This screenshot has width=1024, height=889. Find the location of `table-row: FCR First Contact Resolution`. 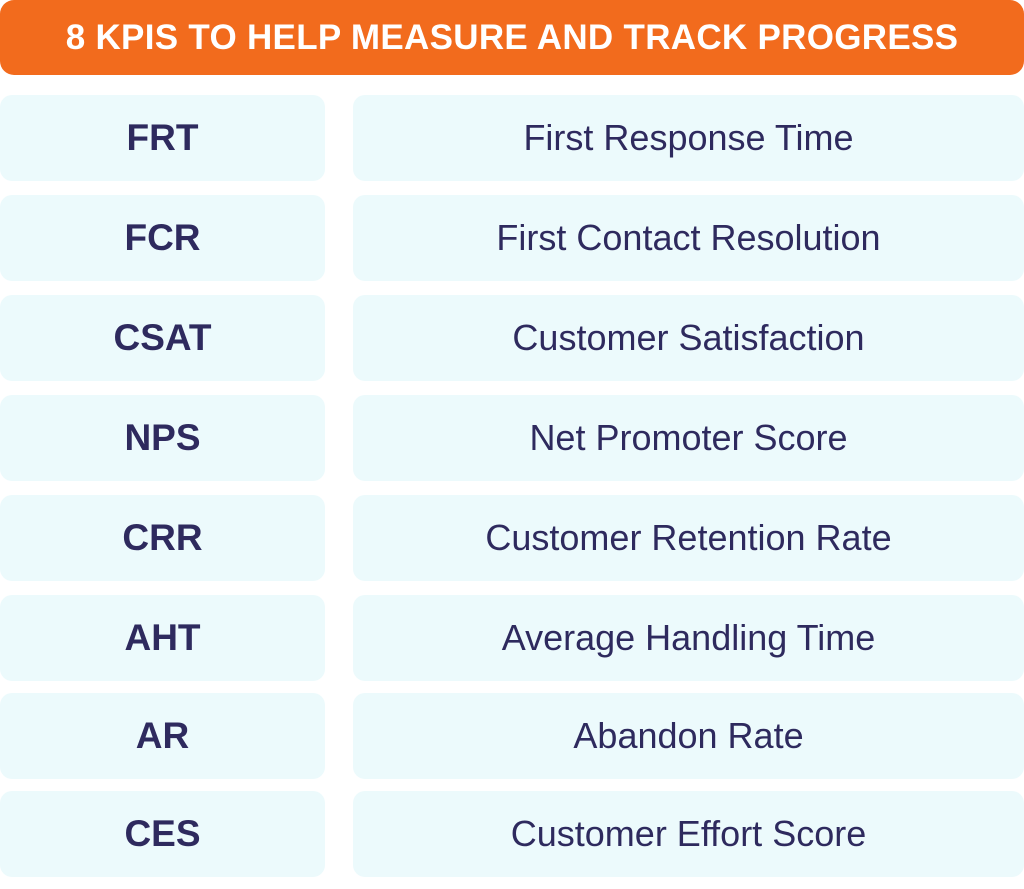

table-row: FCR First Contact Resolution is located at coordinates (512, 239).